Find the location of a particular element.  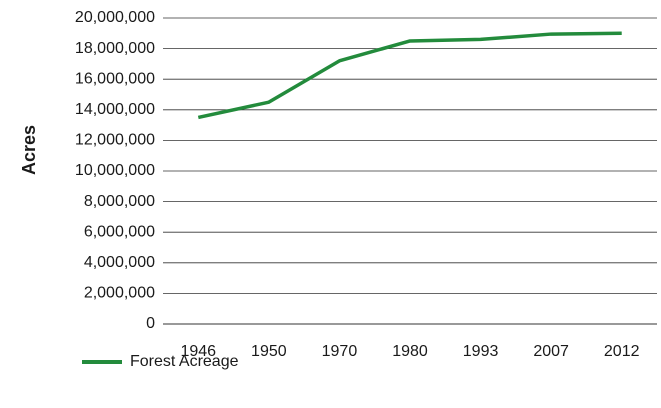

x-tick-label: 1980 is located at coordinates (410, 351).